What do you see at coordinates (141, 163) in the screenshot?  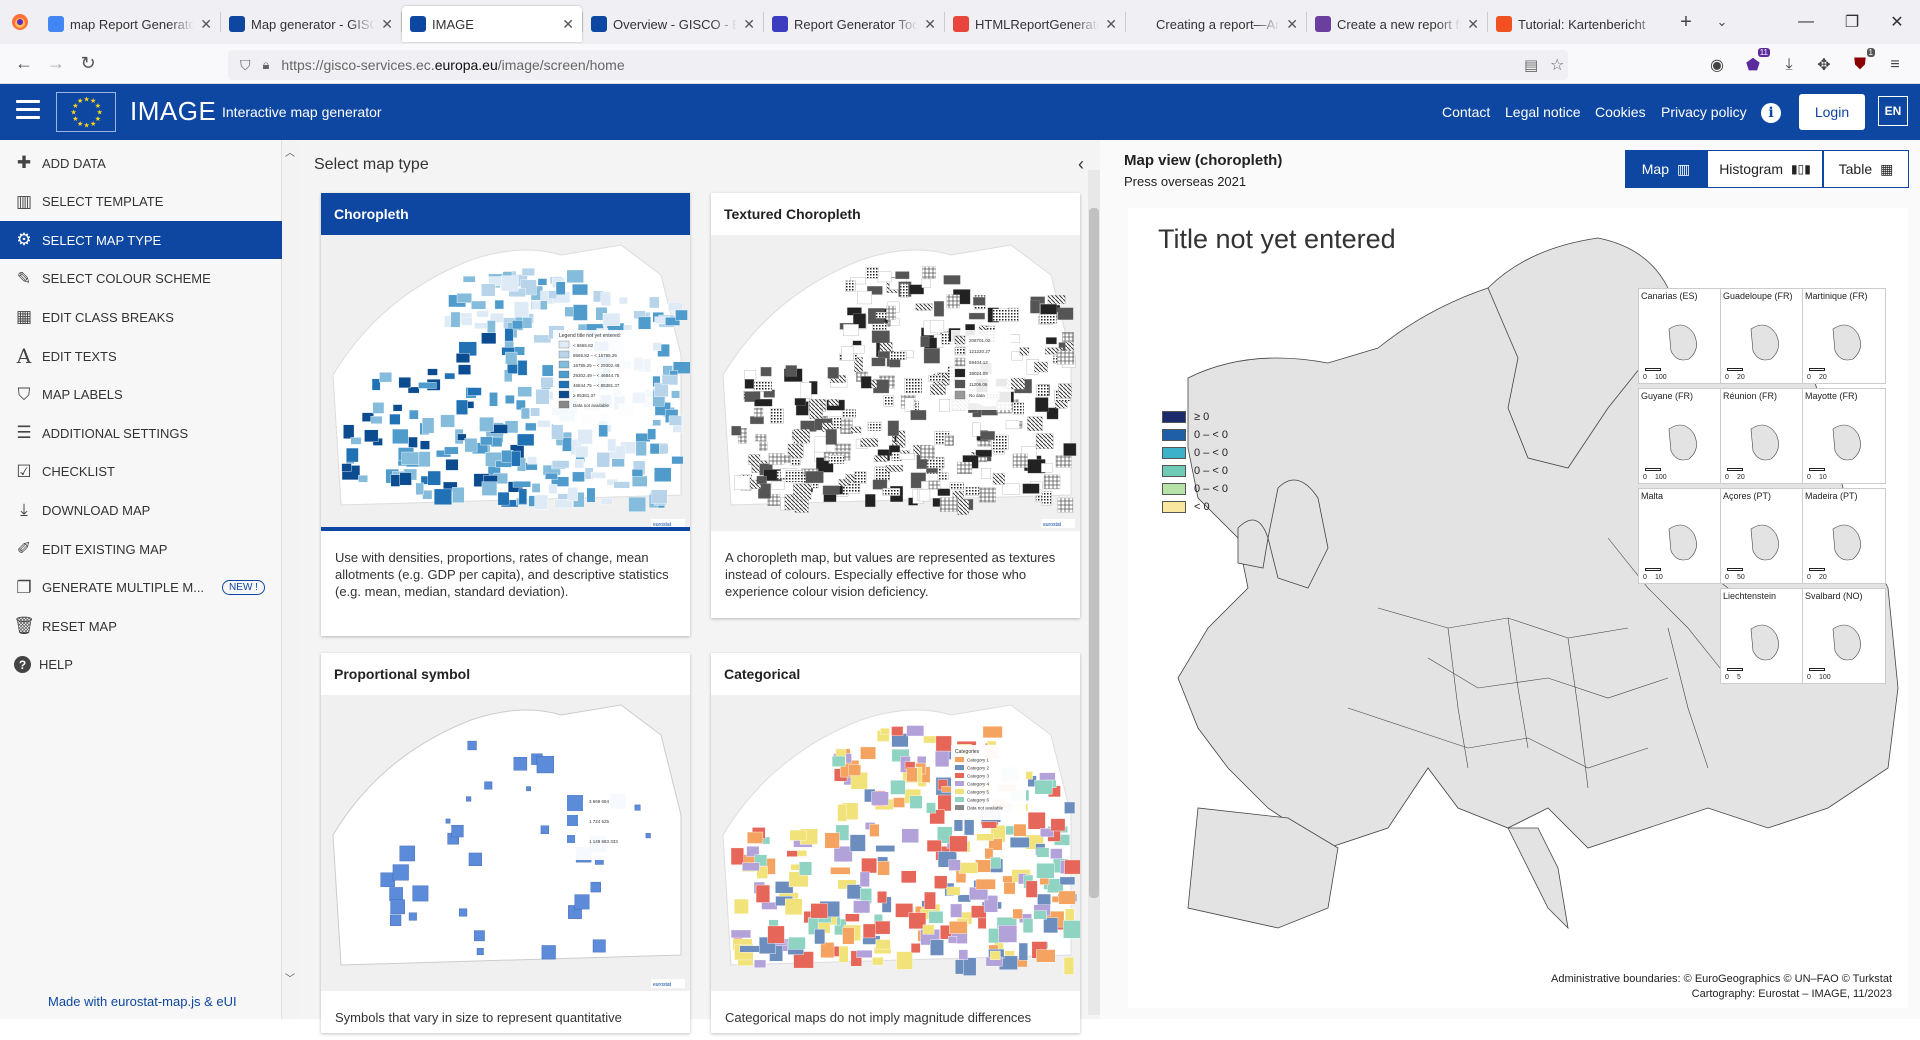 I see `sidebar-item-add-data: ✚ ADD DATA` at bounding box center [141, 163].